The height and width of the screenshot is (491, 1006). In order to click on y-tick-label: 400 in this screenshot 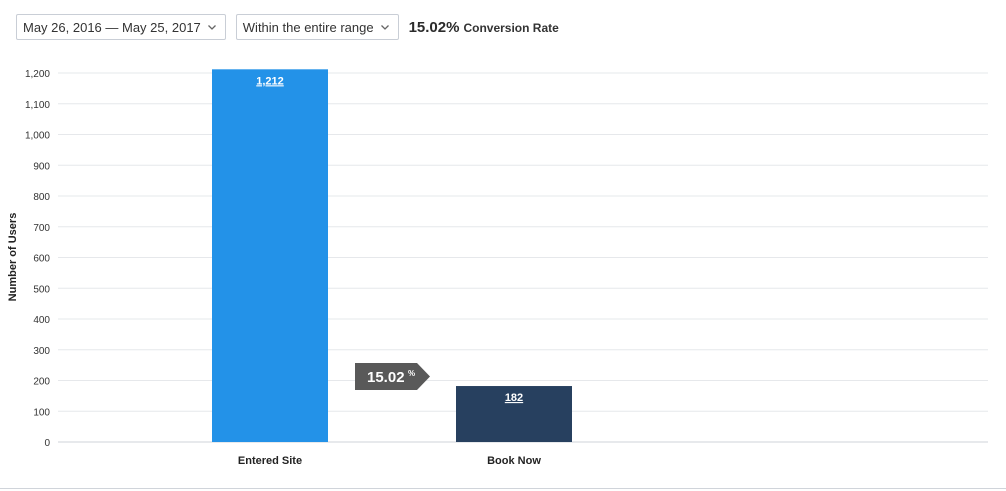, I will do `click(41, 320)`.